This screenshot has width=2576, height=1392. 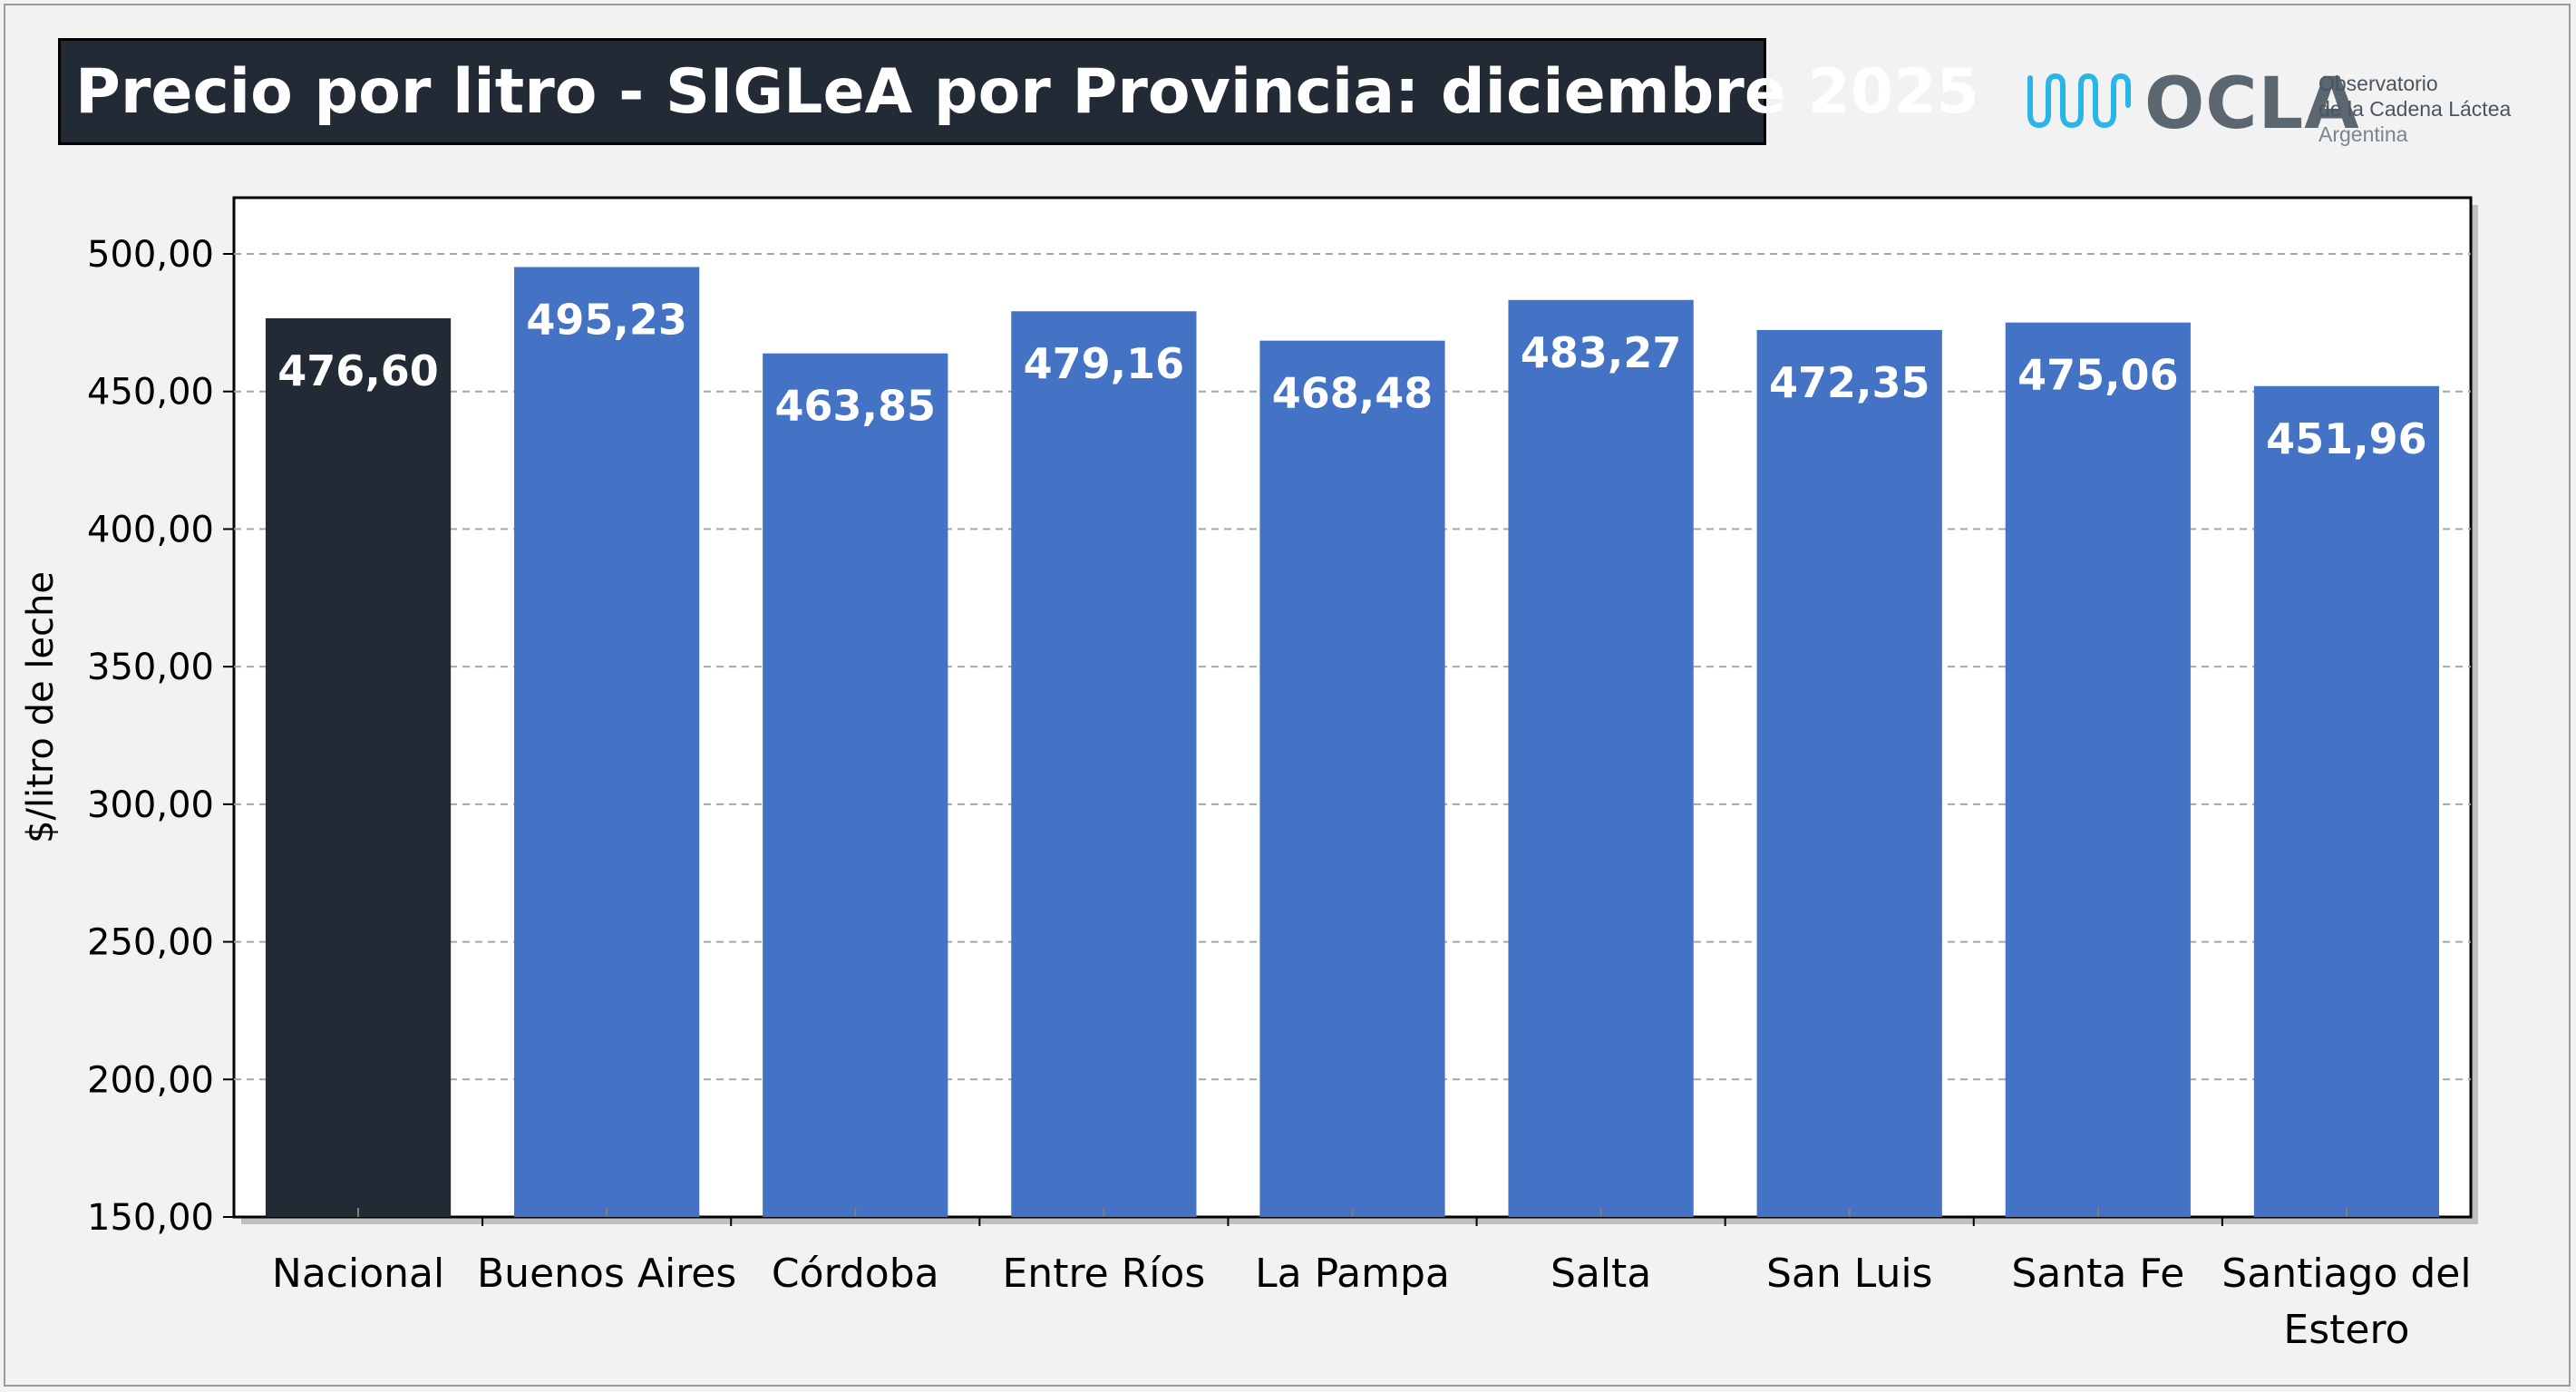 I want to click on logo-wordmark: OCLA, so click(x=2252, y=104).